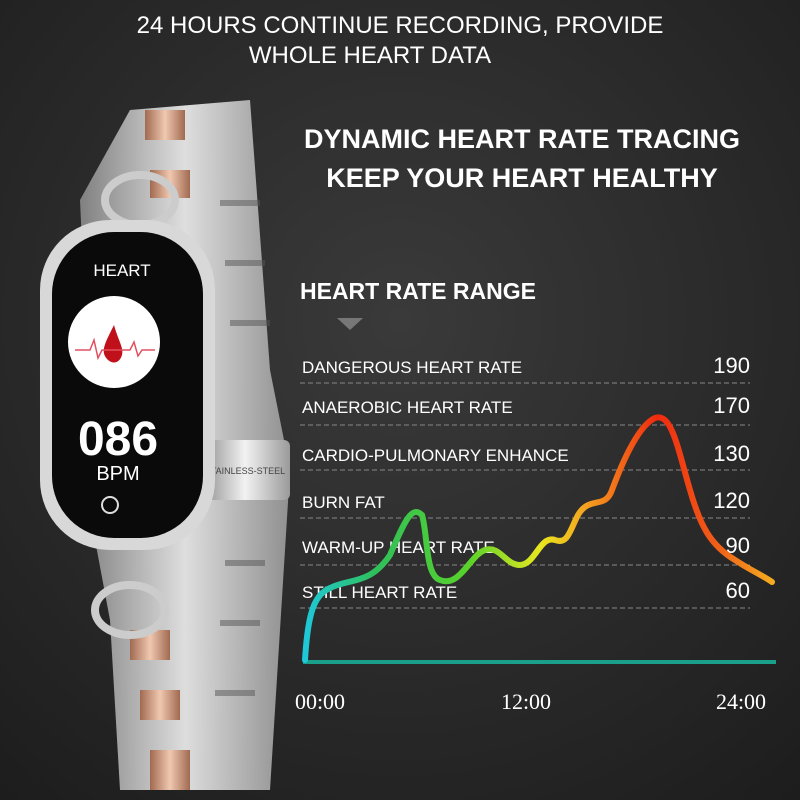  I want to click on time-label: 12:00, so click(526, 701).